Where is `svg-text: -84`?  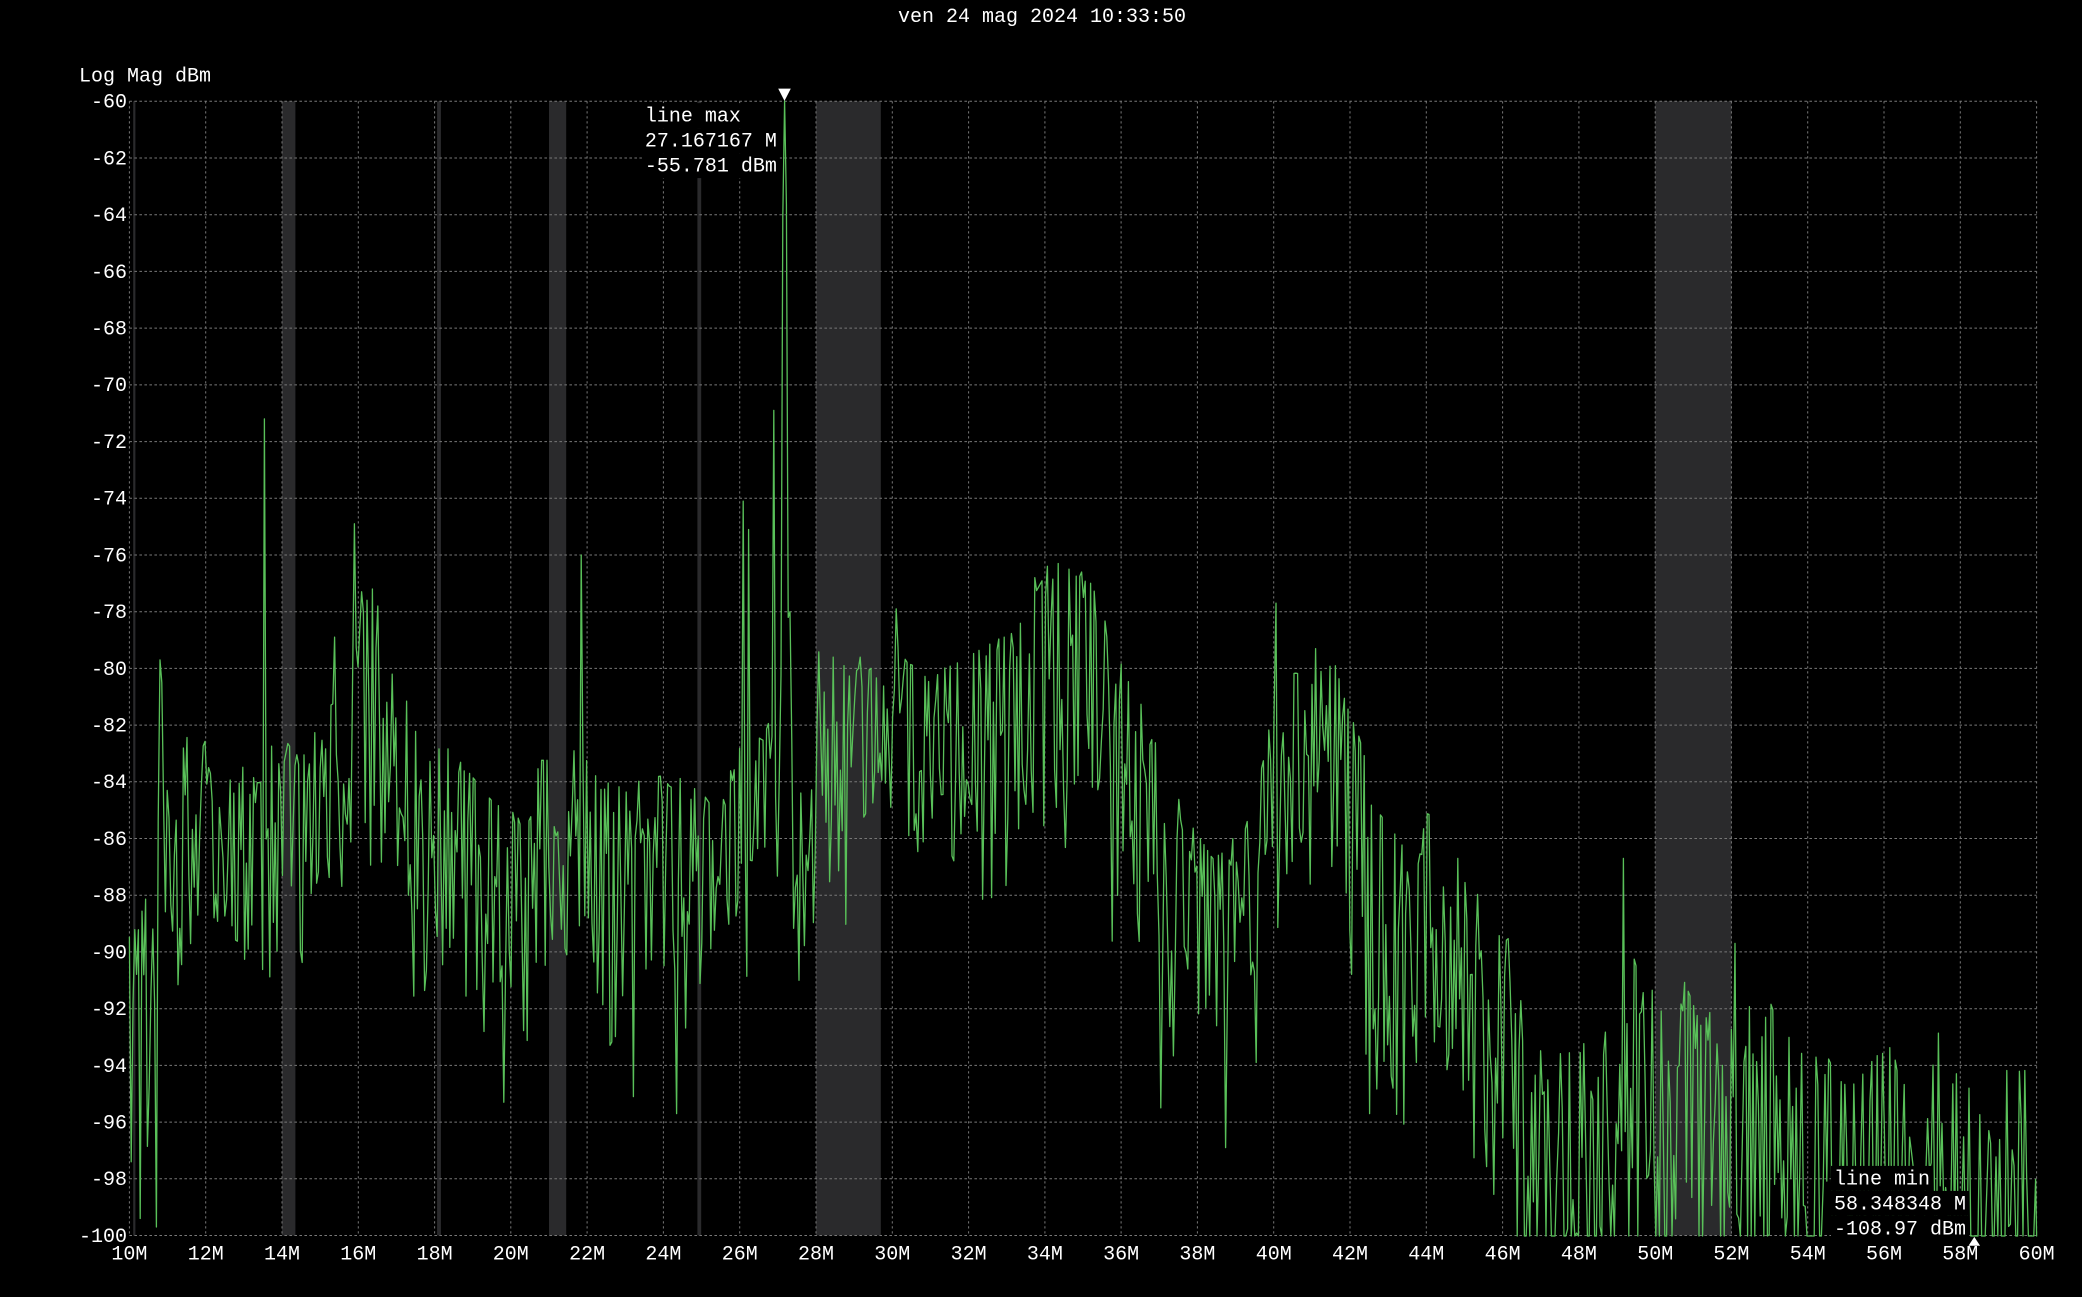
svg-text: -84 is located at coordinates (109, 783).